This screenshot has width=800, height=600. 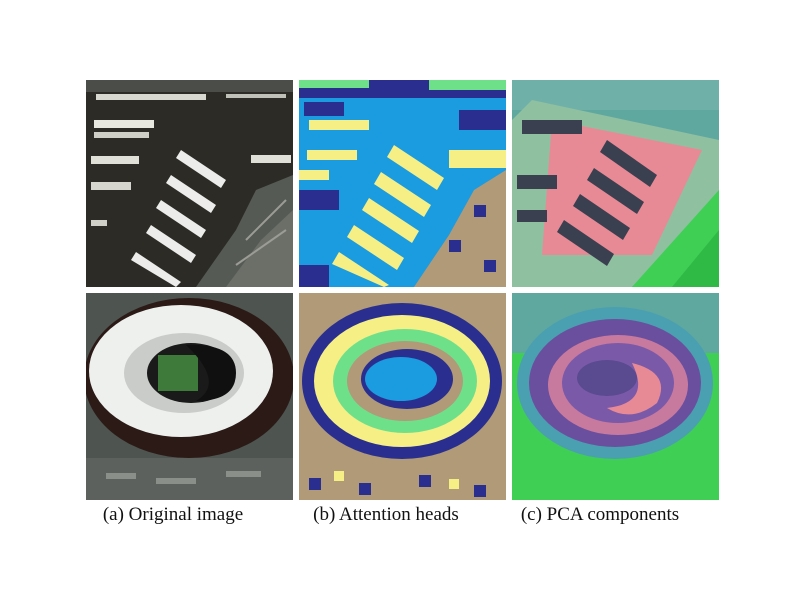 I want to click on marina-photo, so click(x=189, y=183).